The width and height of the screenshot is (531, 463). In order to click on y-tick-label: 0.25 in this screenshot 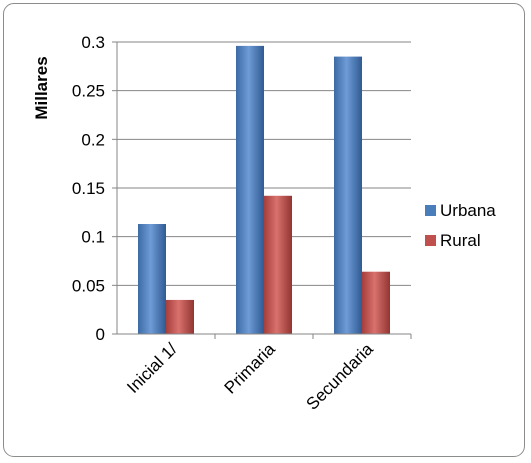, I will do `click(88, 91)`.